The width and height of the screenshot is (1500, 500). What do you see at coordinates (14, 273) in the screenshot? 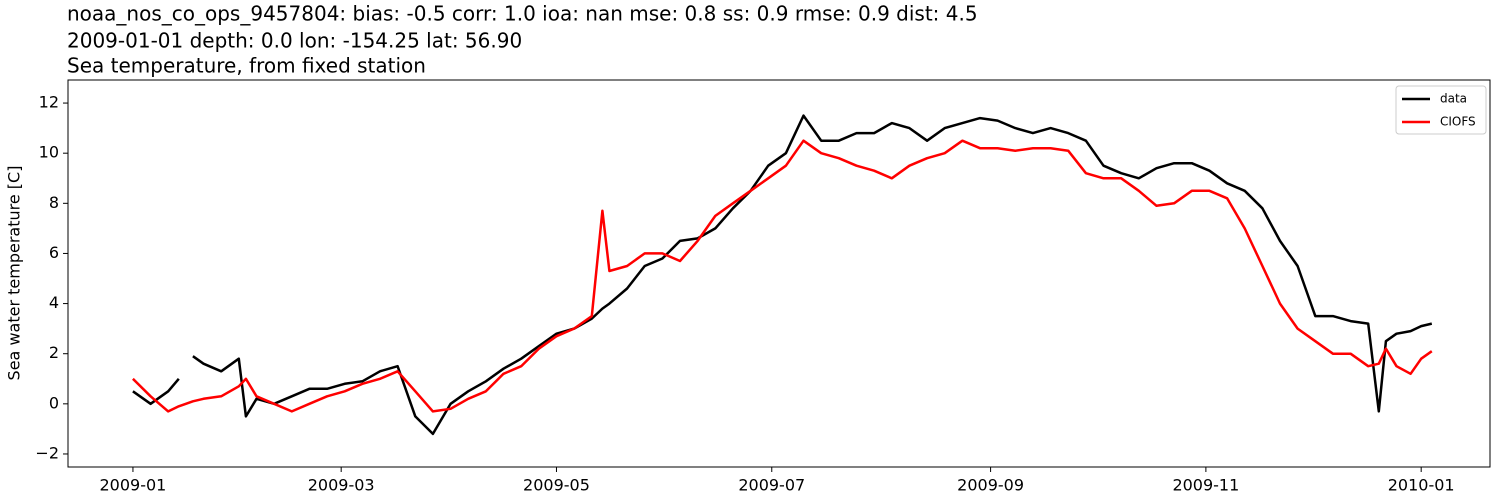
I see `y-axis-label: Sea water temperature [C]` at bounding box center [14, 273].